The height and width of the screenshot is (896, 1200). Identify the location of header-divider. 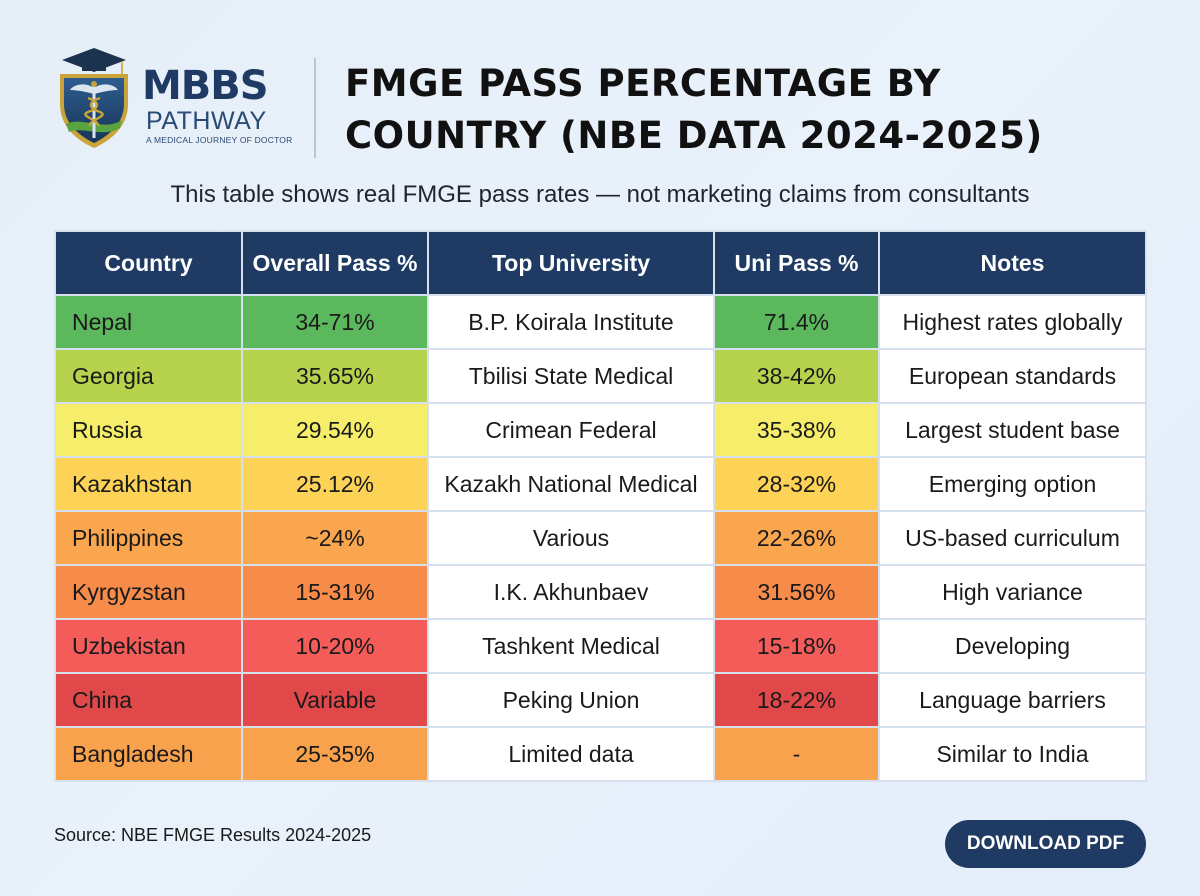
(315, 108).